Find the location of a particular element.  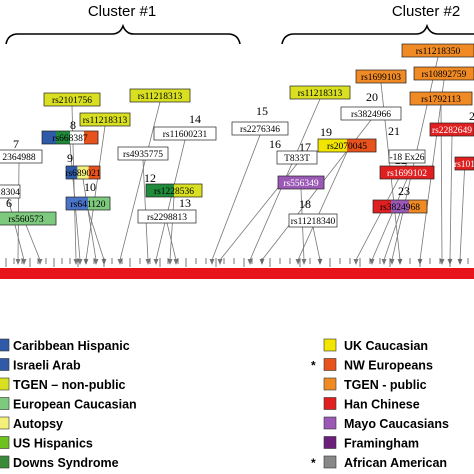

snp-label: rs689021 is located at coordinates (83, 174).